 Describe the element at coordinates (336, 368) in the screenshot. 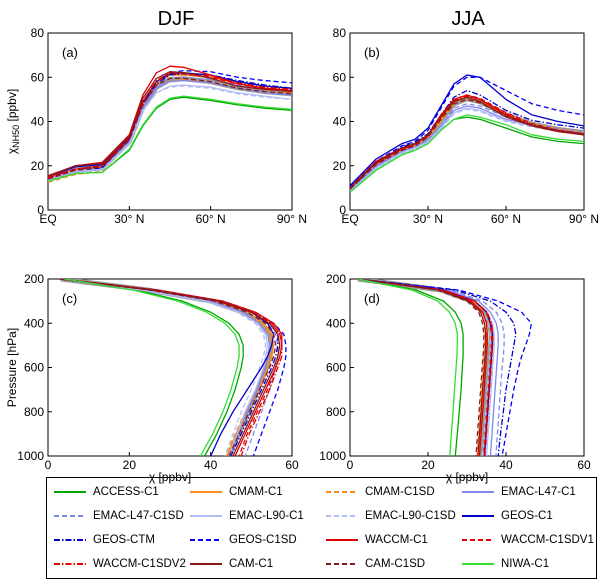

I see `y-tick-label: 600` at that location.